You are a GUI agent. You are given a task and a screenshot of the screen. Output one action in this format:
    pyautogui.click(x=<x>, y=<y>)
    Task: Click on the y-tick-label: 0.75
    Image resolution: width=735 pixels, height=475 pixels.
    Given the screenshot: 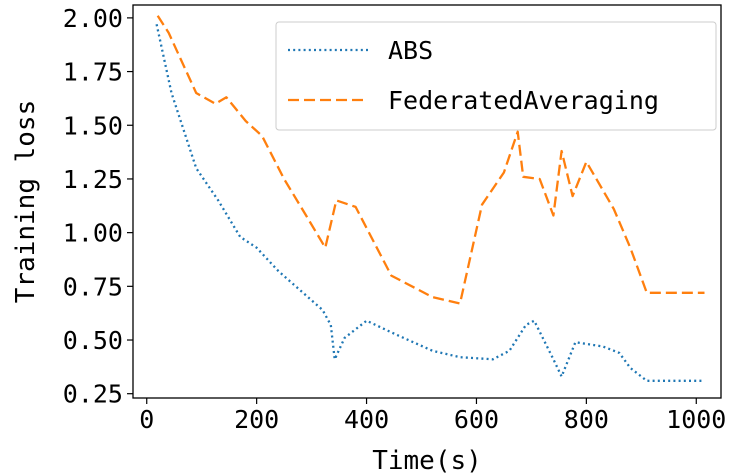 What is the action you would take?
    pyautogui.click(x=93, y=286)
    